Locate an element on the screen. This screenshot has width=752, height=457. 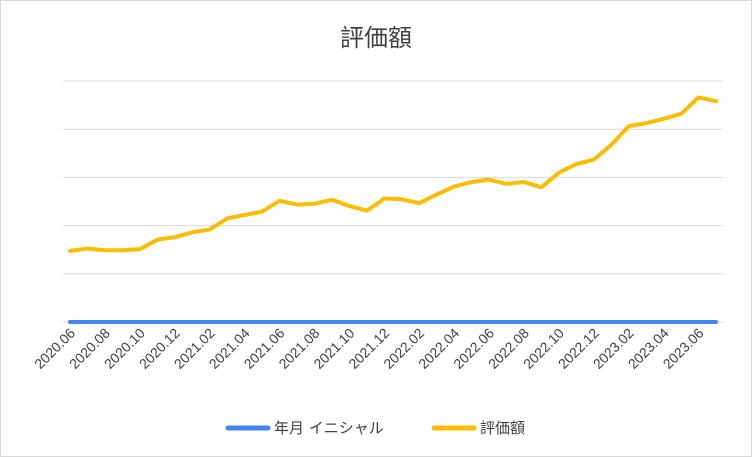
legend-label: 評価額 is located at coordinates (502, 428).